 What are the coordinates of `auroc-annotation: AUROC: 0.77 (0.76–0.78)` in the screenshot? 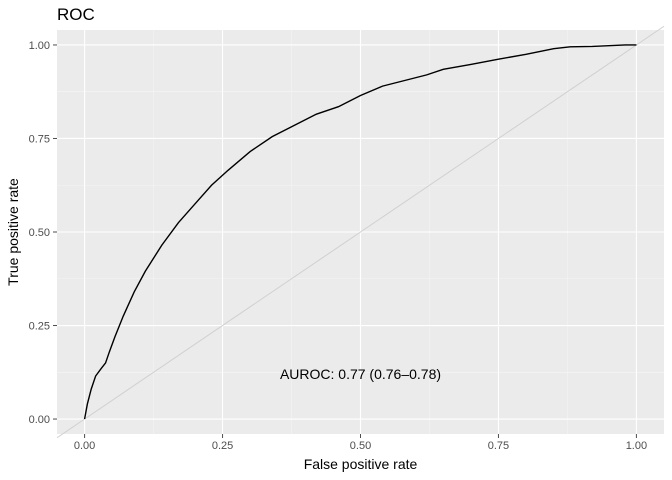 It's located at (360, 374).